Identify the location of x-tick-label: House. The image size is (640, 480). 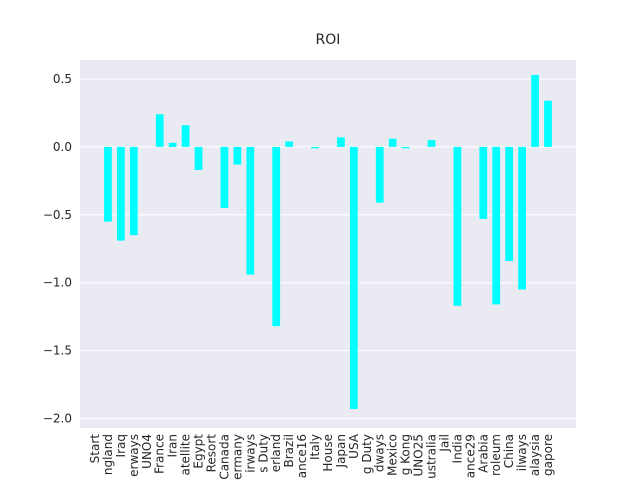
(328, 453).